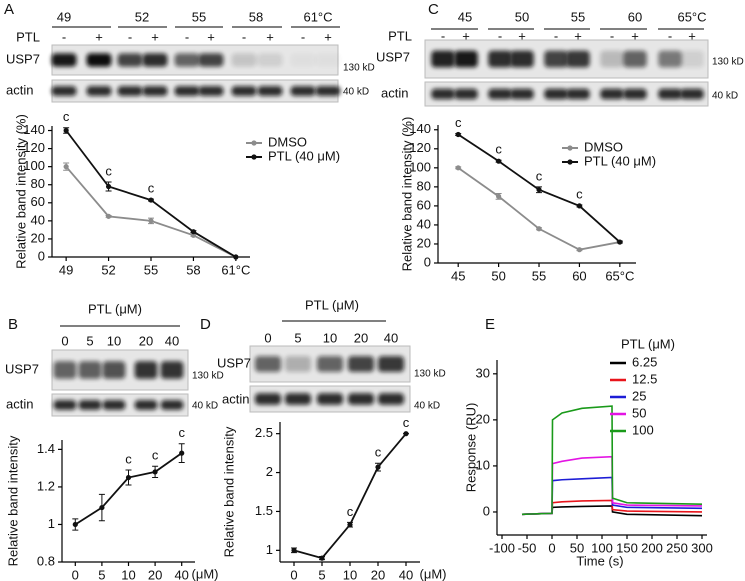  Describe the element at coordinates (652, 547) in the screenshot. I see `x-tick-label: 200` at that location.